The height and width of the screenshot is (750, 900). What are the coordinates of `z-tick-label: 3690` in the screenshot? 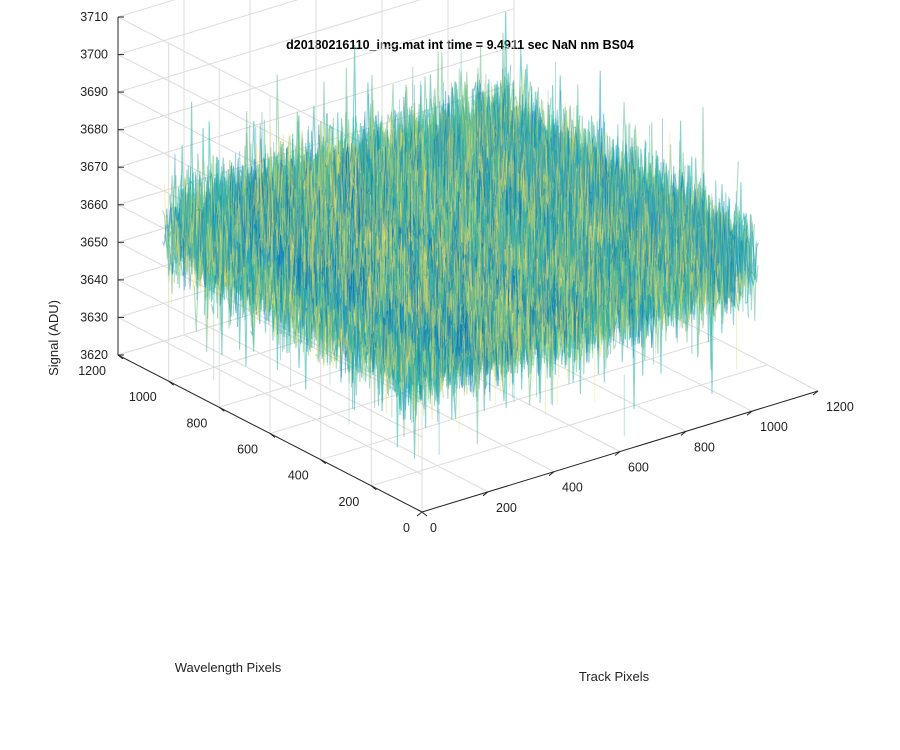 It's located at (94, 92).